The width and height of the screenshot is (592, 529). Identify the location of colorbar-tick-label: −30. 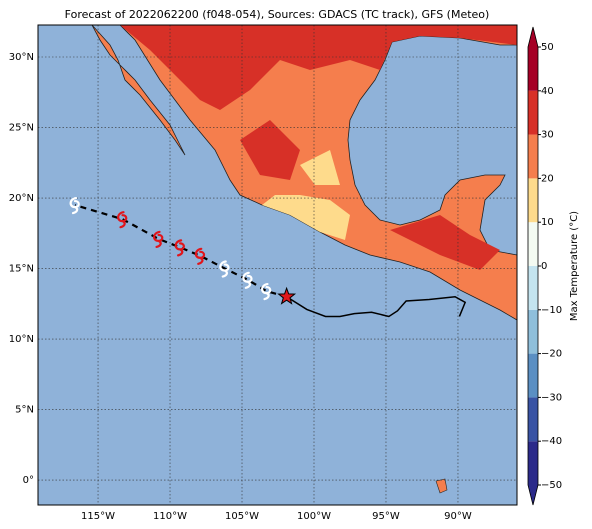
(551, 397).